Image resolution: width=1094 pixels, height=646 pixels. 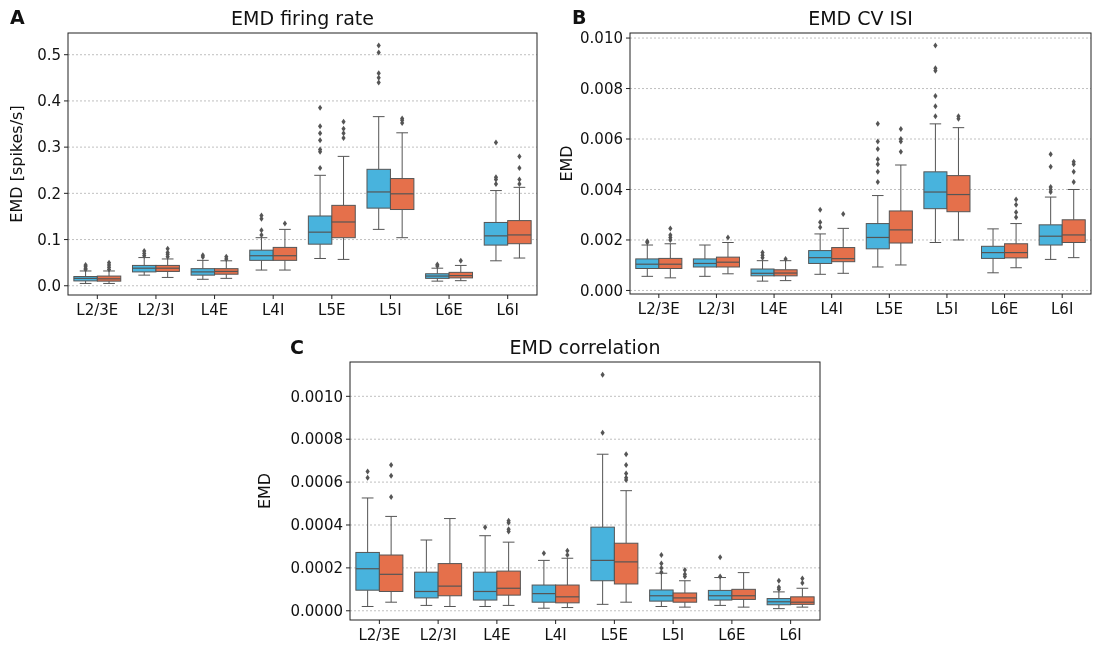 What do you see at coordinates (316, 611) in the screenshot?
I see `y-tick-label: 0.0000` at bounding box center [316, 611].